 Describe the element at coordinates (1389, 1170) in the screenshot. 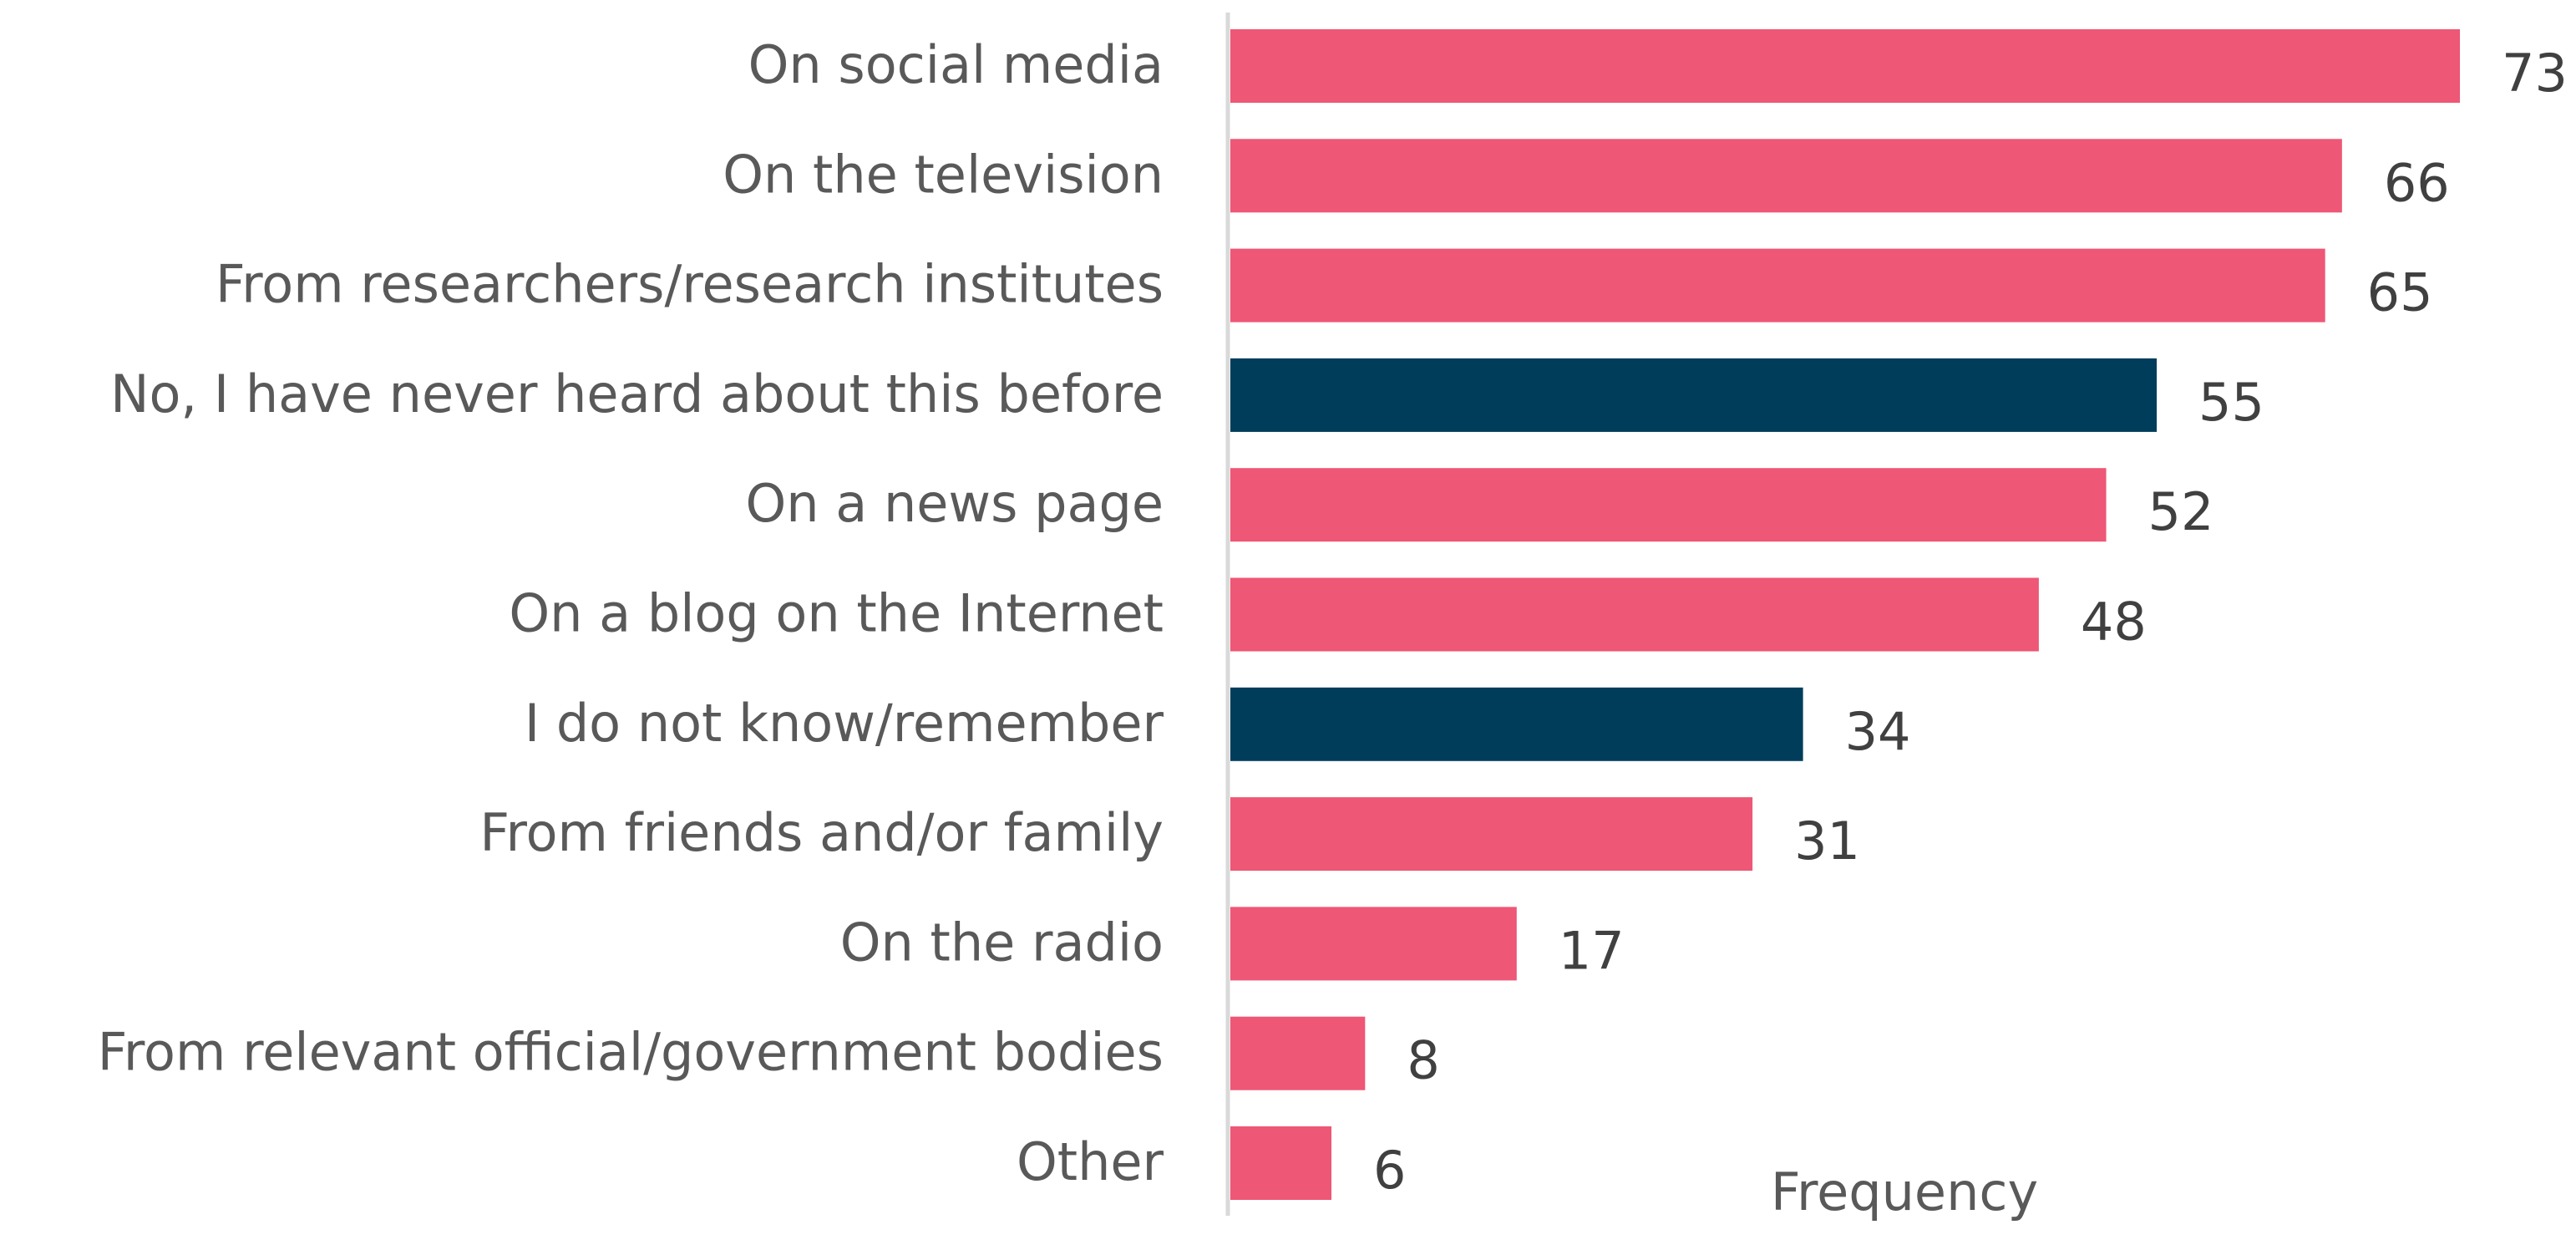

I see `value-label: 6` at that location.